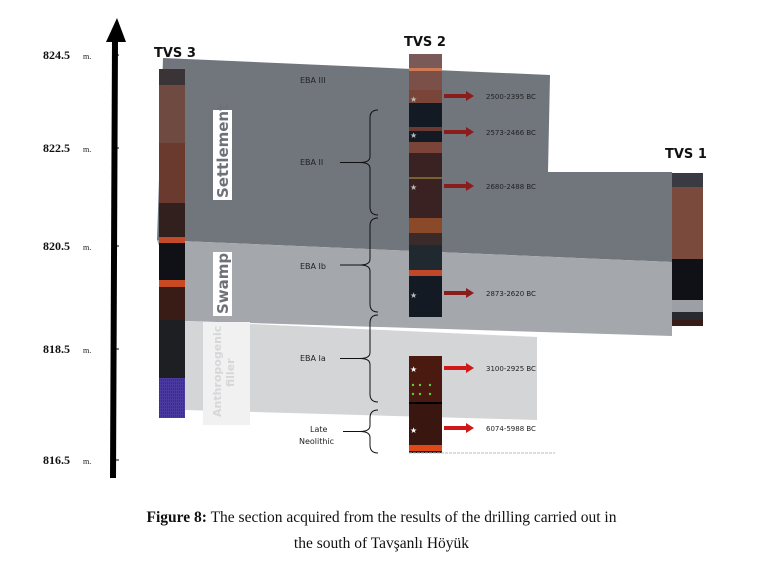  What do you see at coordinates (313, 266) in the screenshot?
I see `period-label-eba1b: EBA Ib` at bounding box center [313, 266].